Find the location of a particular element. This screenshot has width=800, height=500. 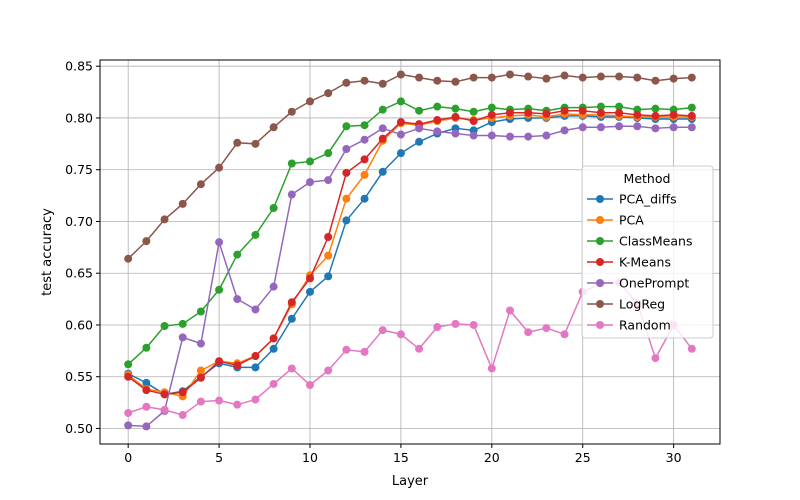

y-tick-label: 0.50 is located at coordinates (79, 428).